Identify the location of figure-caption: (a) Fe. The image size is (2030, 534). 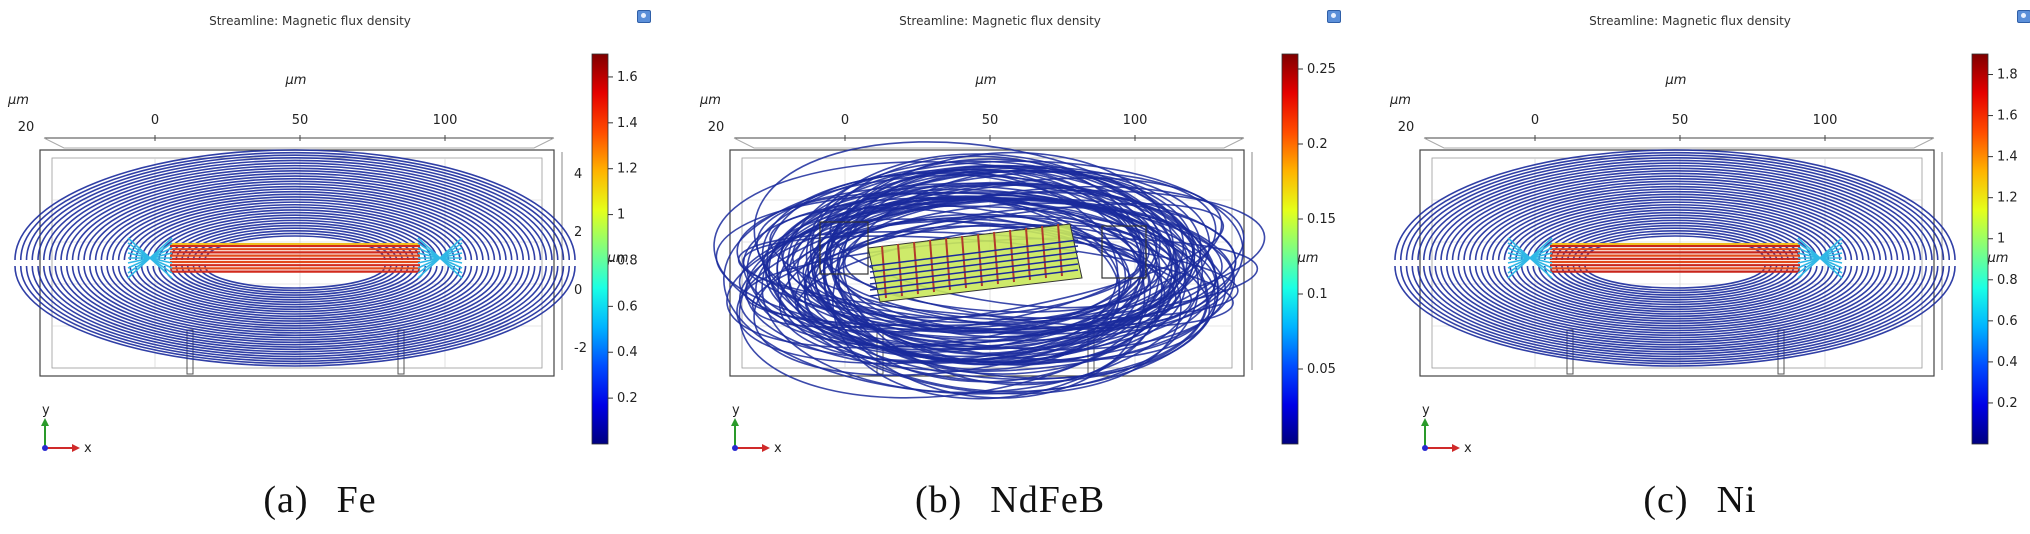
(320, 500).